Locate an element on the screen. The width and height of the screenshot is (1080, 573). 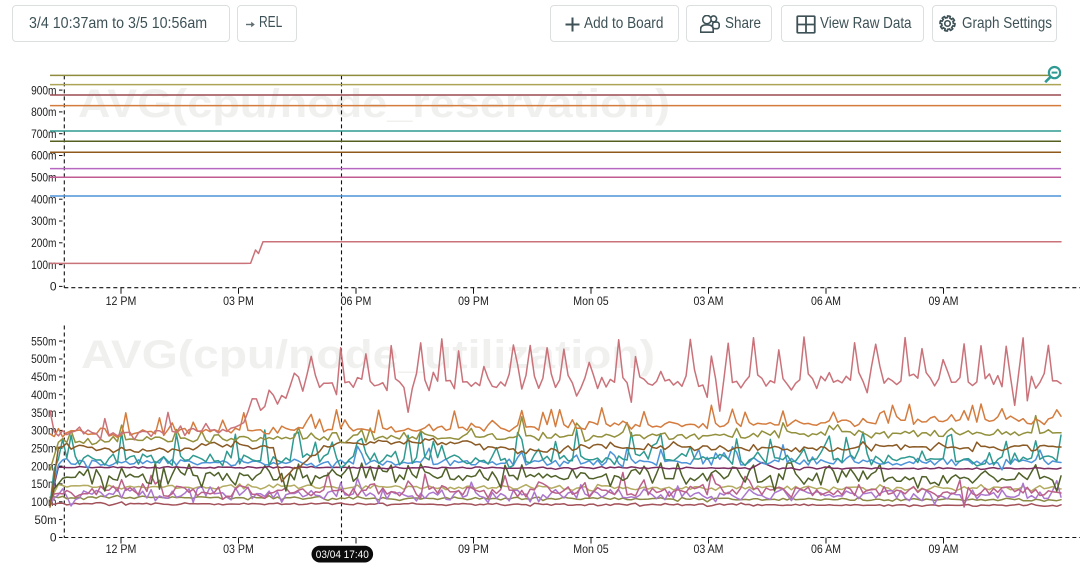
svg-text: 100m is located at coordinates (43, 265).